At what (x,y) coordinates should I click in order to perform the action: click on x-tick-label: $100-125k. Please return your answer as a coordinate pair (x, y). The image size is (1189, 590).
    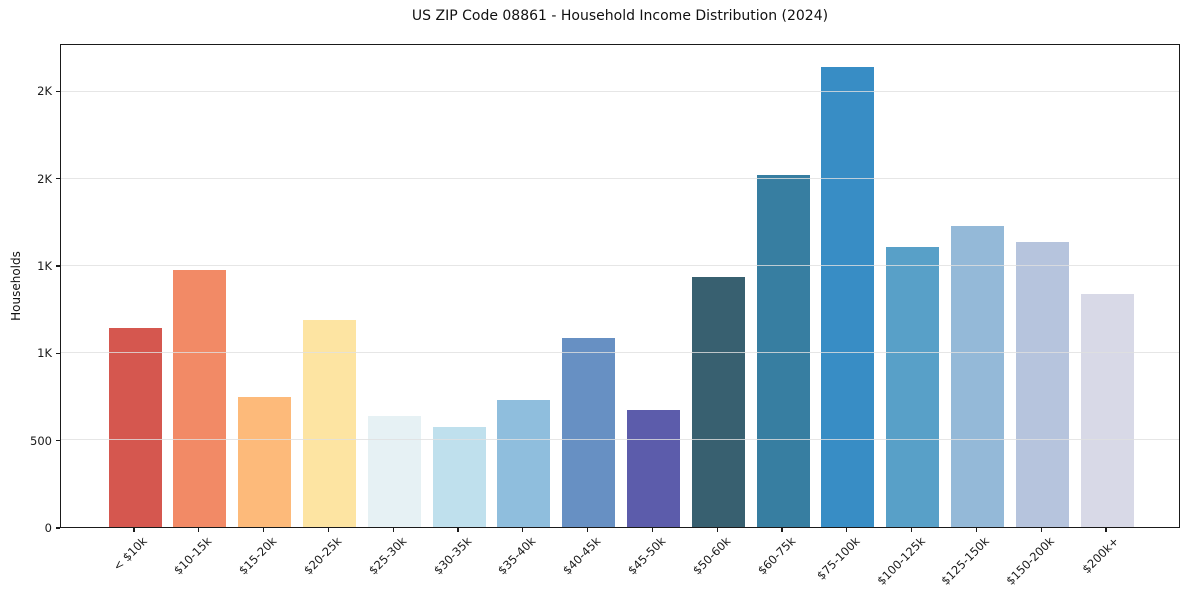
    Looking at the image, I should click on (900, 561).